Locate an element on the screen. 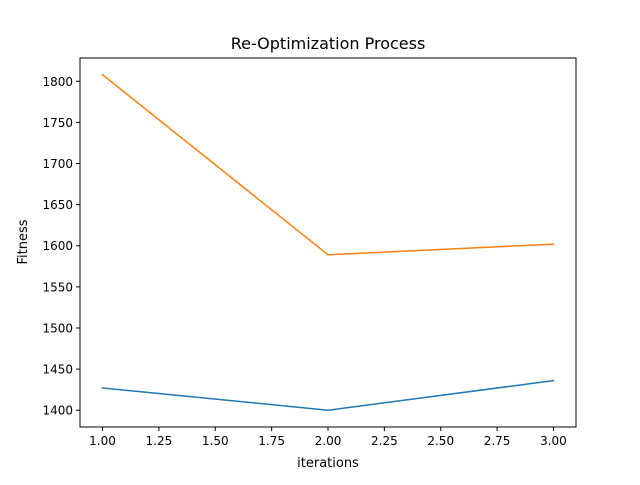 The image size is (640, 485). x-axis-label: iterations is located at coordinates (328, 463).